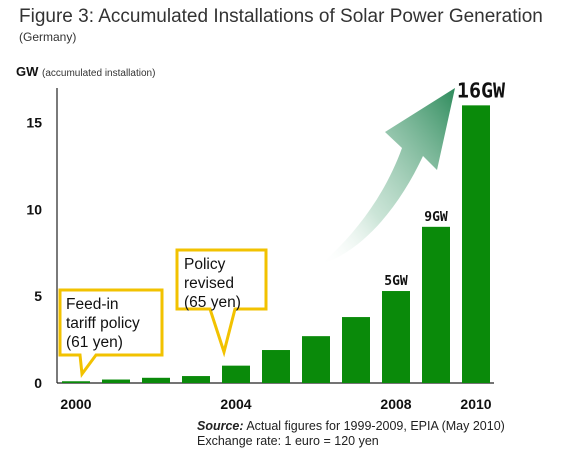  I want to click on source-label: Source:, so click(220, 426).